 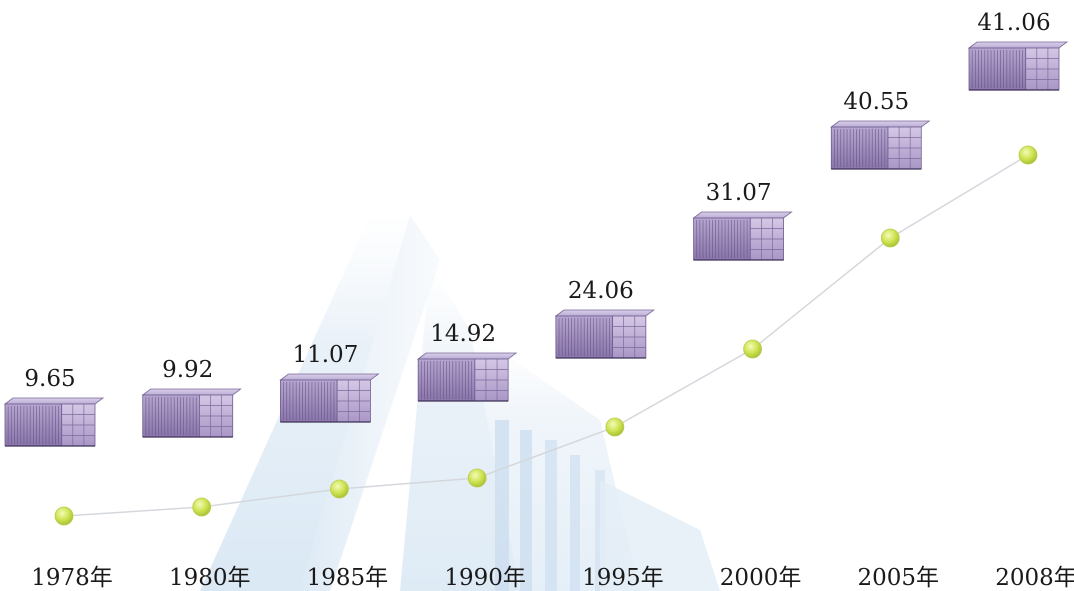 I want to click on x-tick-label: 2005年, so click(x=899, y=578).